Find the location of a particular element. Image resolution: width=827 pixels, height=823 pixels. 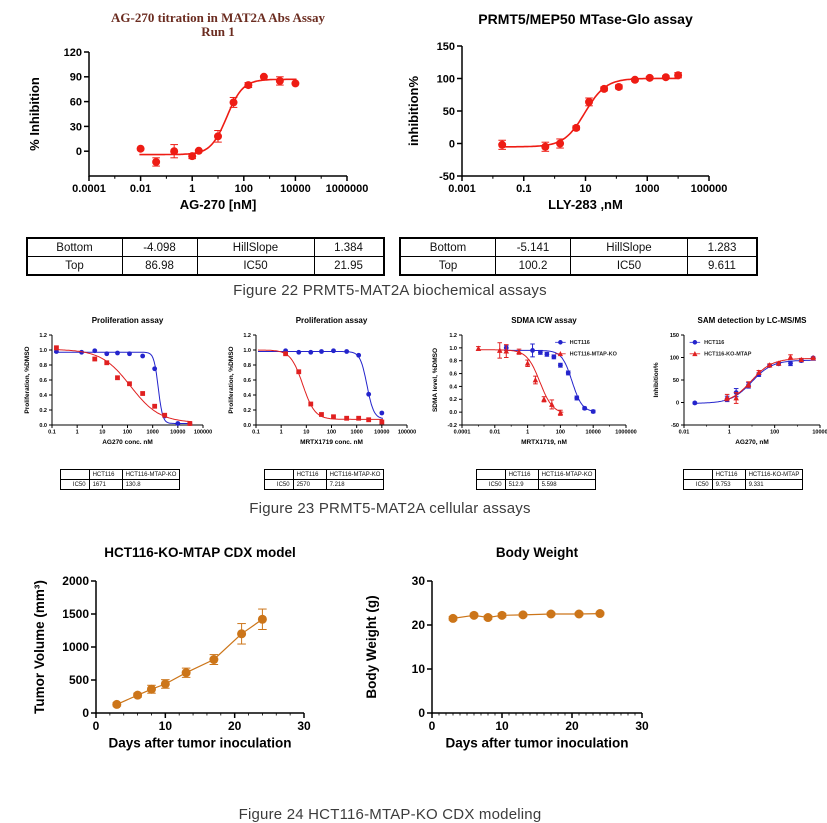

svg-text: 50 is located at coordinates (449, 112).